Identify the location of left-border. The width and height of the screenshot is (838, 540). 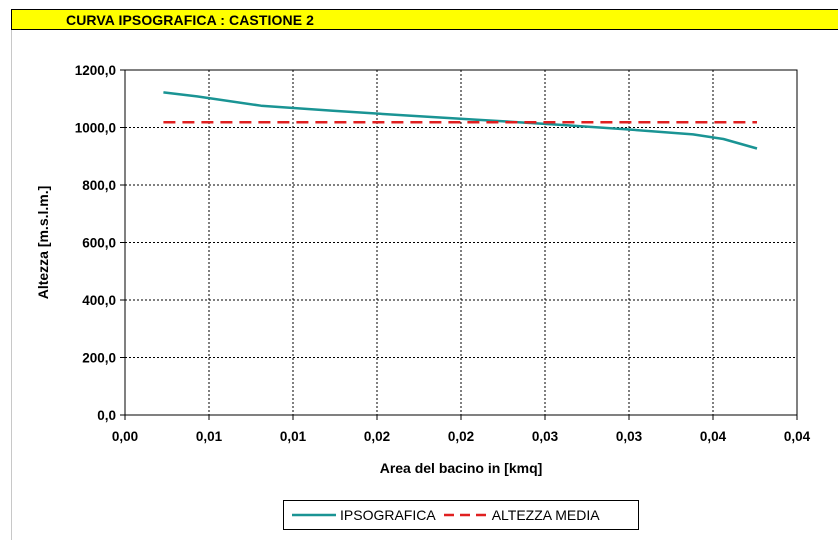
(11, 285).